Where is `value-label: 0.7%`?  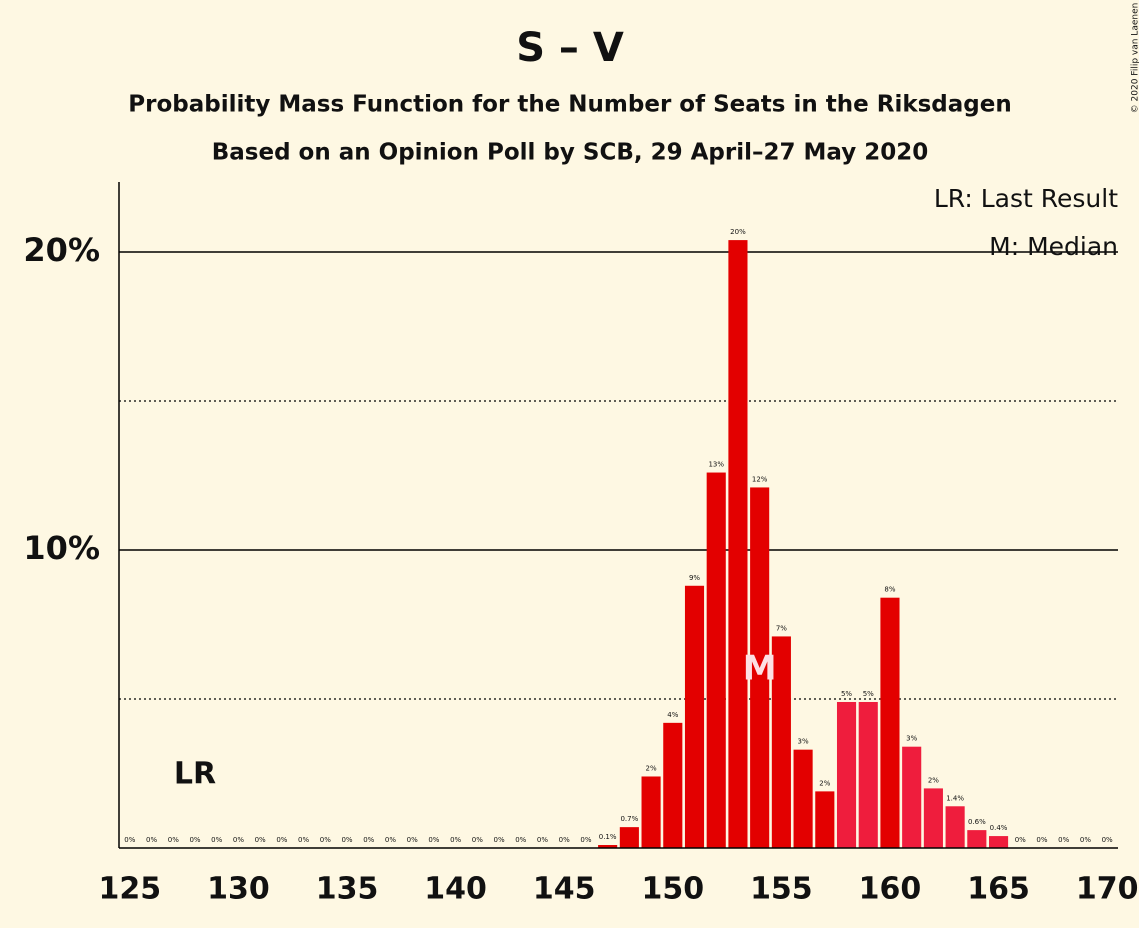
value-label: 0.7% is located at coordinates (629, 819).